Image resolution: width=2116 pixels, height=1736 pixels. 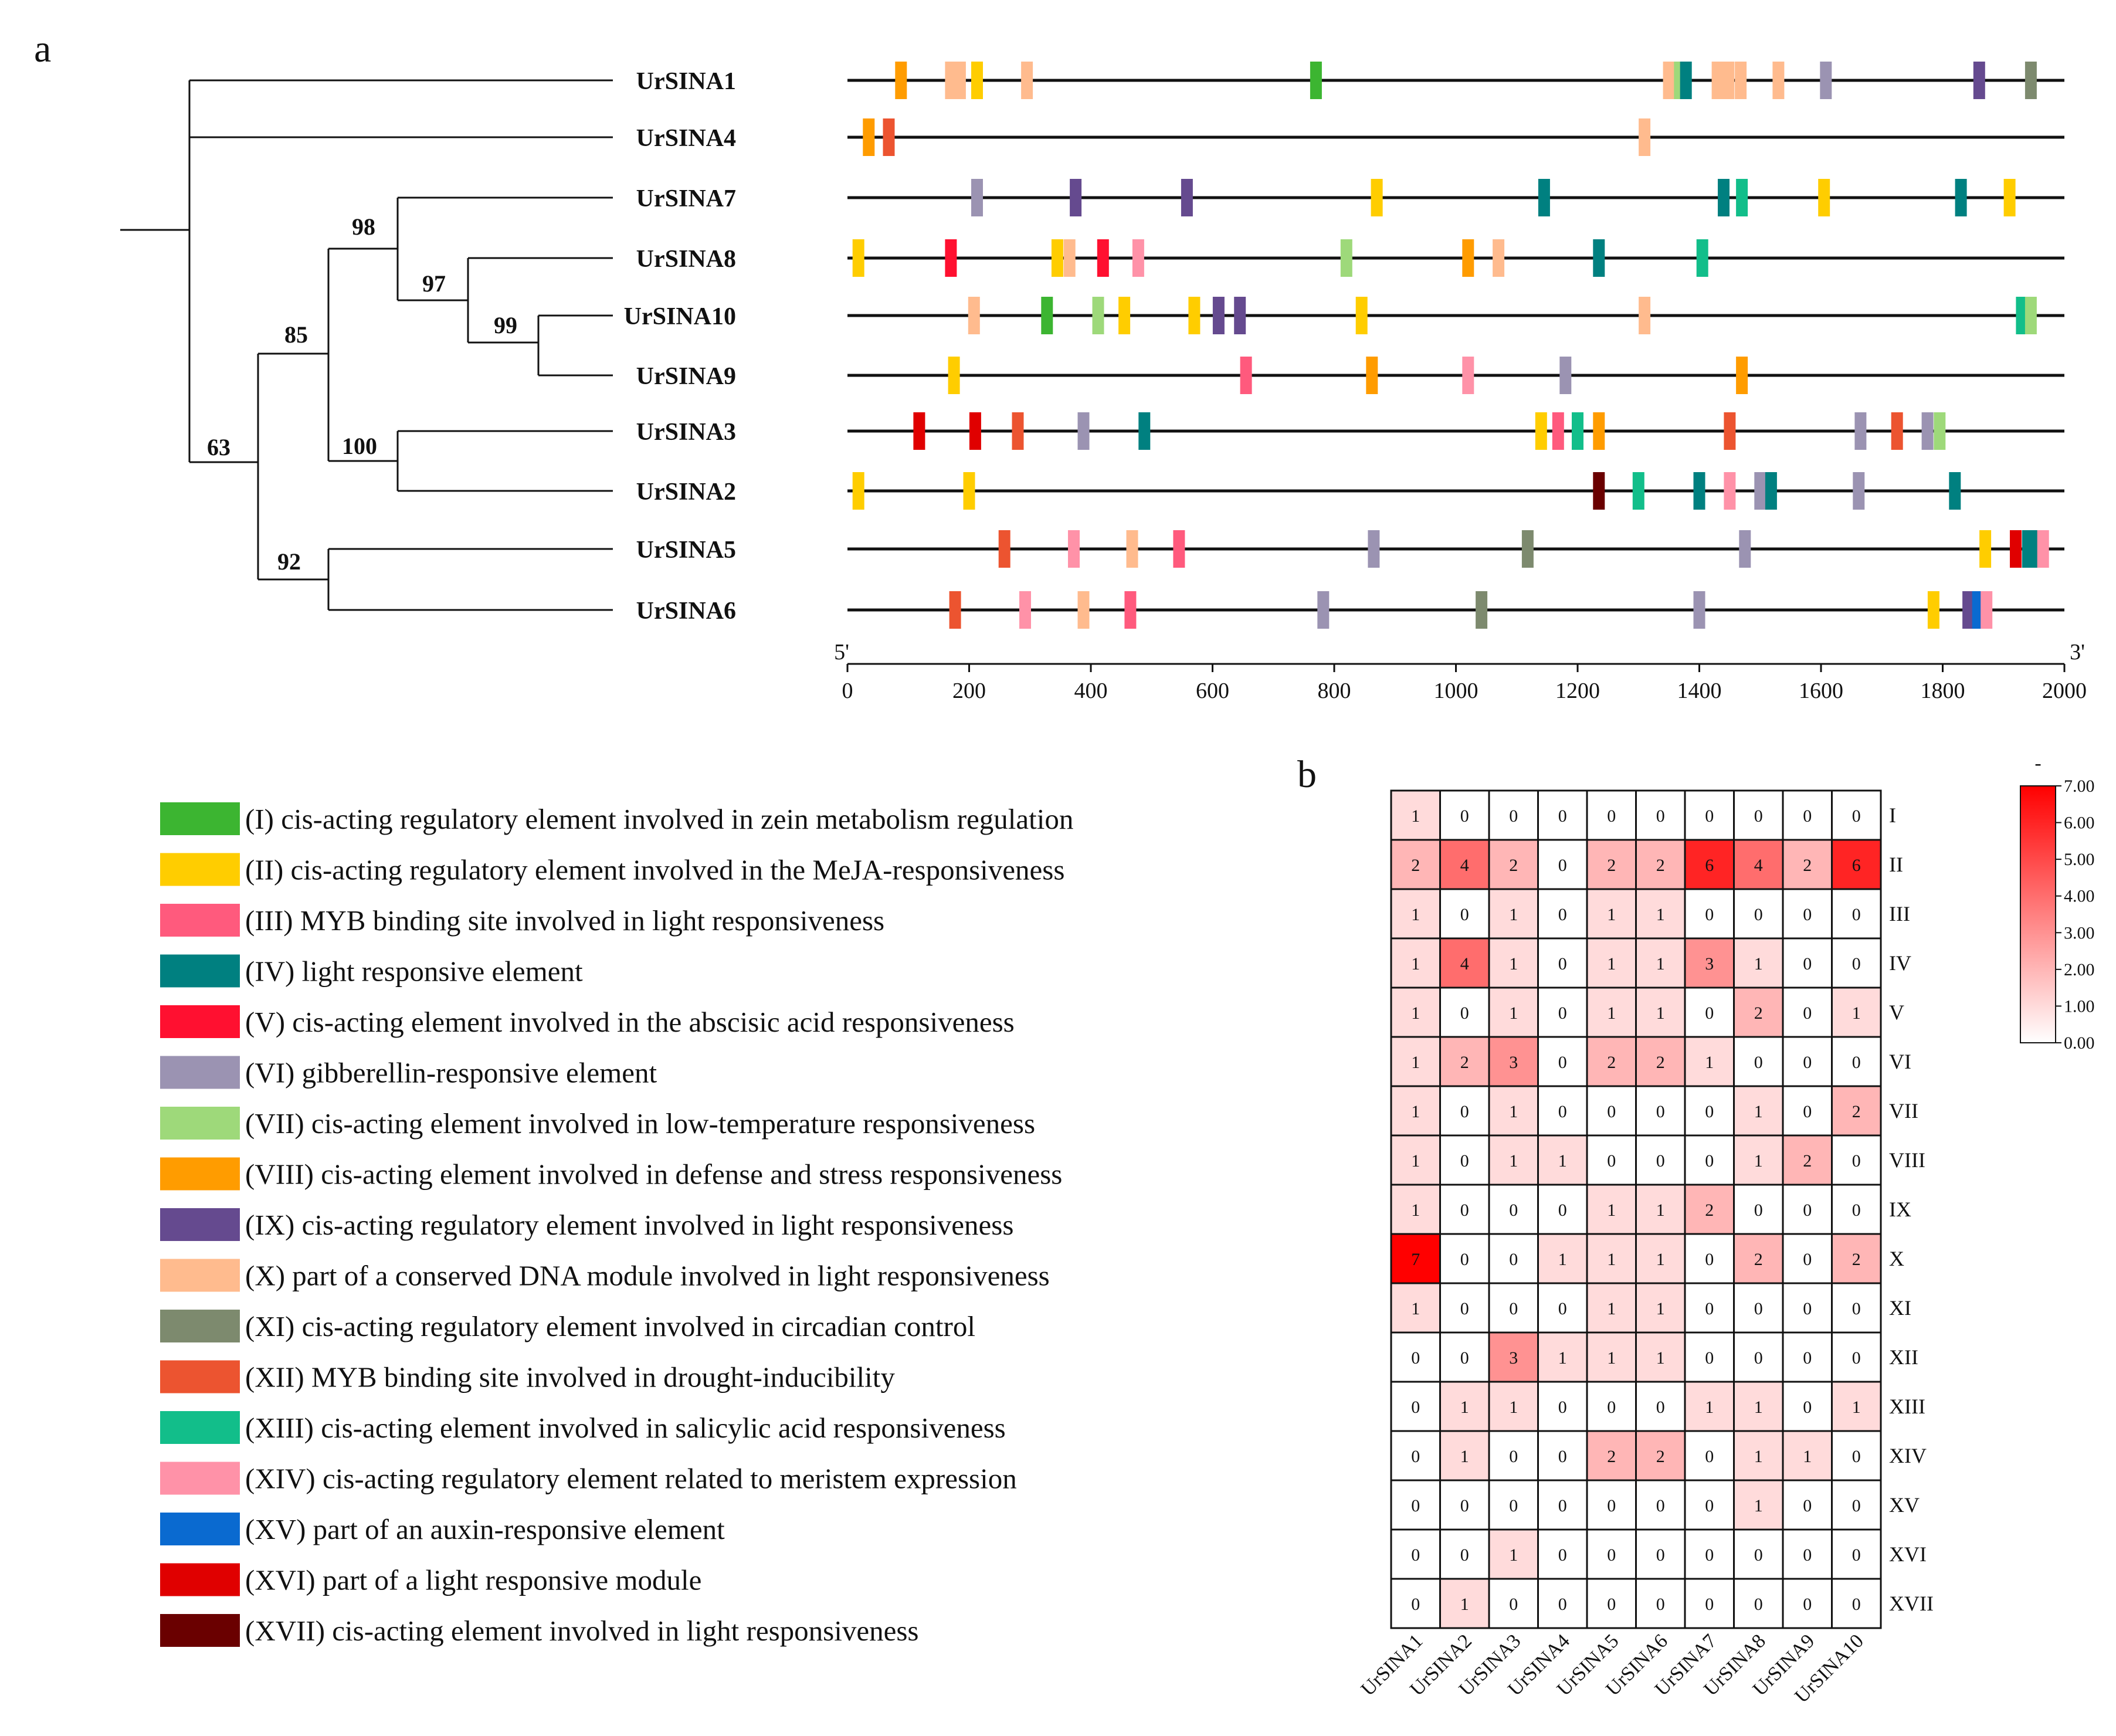 What do you see at coordinates (1334, 691) in the screenshot?
I see `promoter-axis-tick-label: 800` at bounding box center [1334, 691].